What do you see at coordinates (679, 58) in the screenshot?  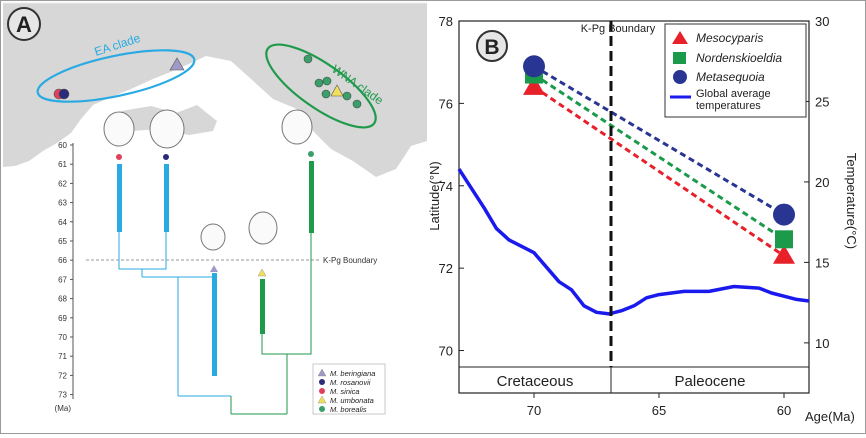 I see `legend-marker-nordenskioeldia` at bounding box center [679, 58].